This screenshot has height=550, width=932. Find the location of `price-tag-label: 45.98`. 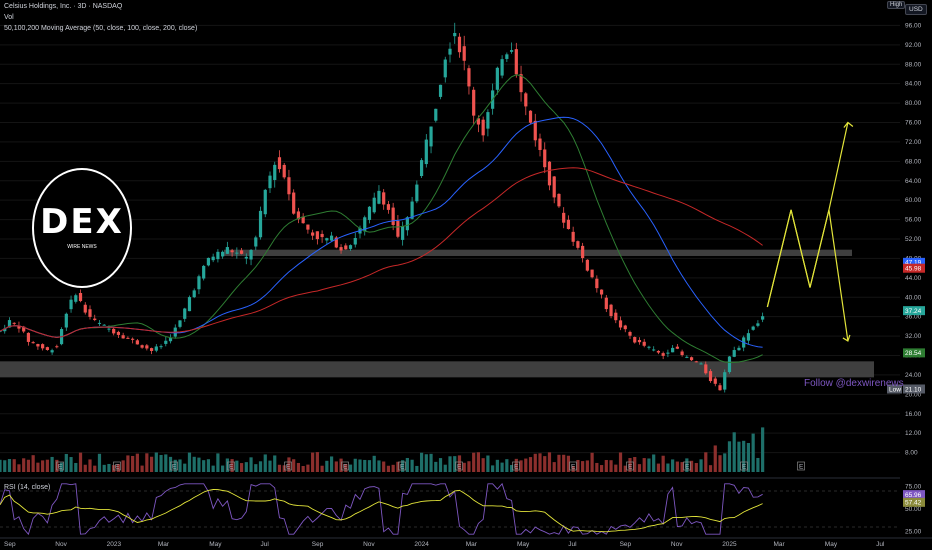

price-tag-label: 45.98 is located at coordinates (913, 269).